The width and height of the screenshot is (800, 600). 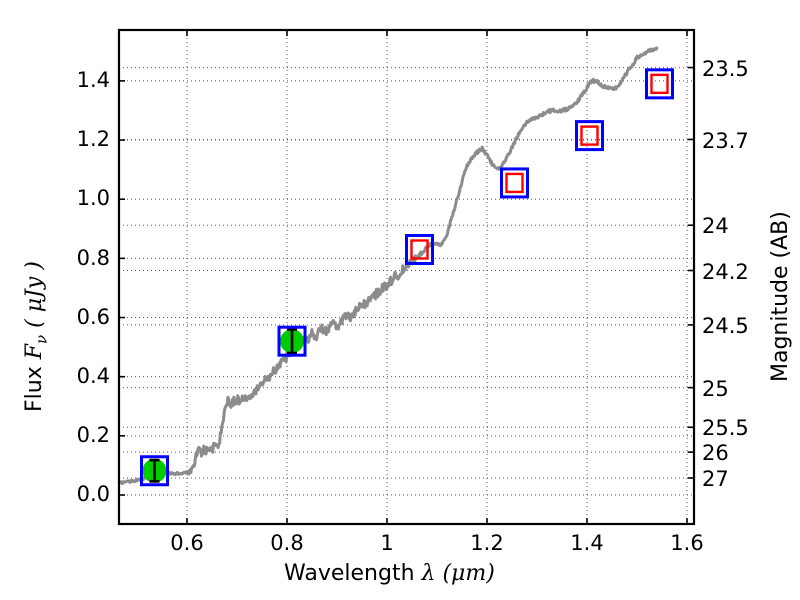 I want to click on ytick-label-right: 25, so click(x=715, y=389).